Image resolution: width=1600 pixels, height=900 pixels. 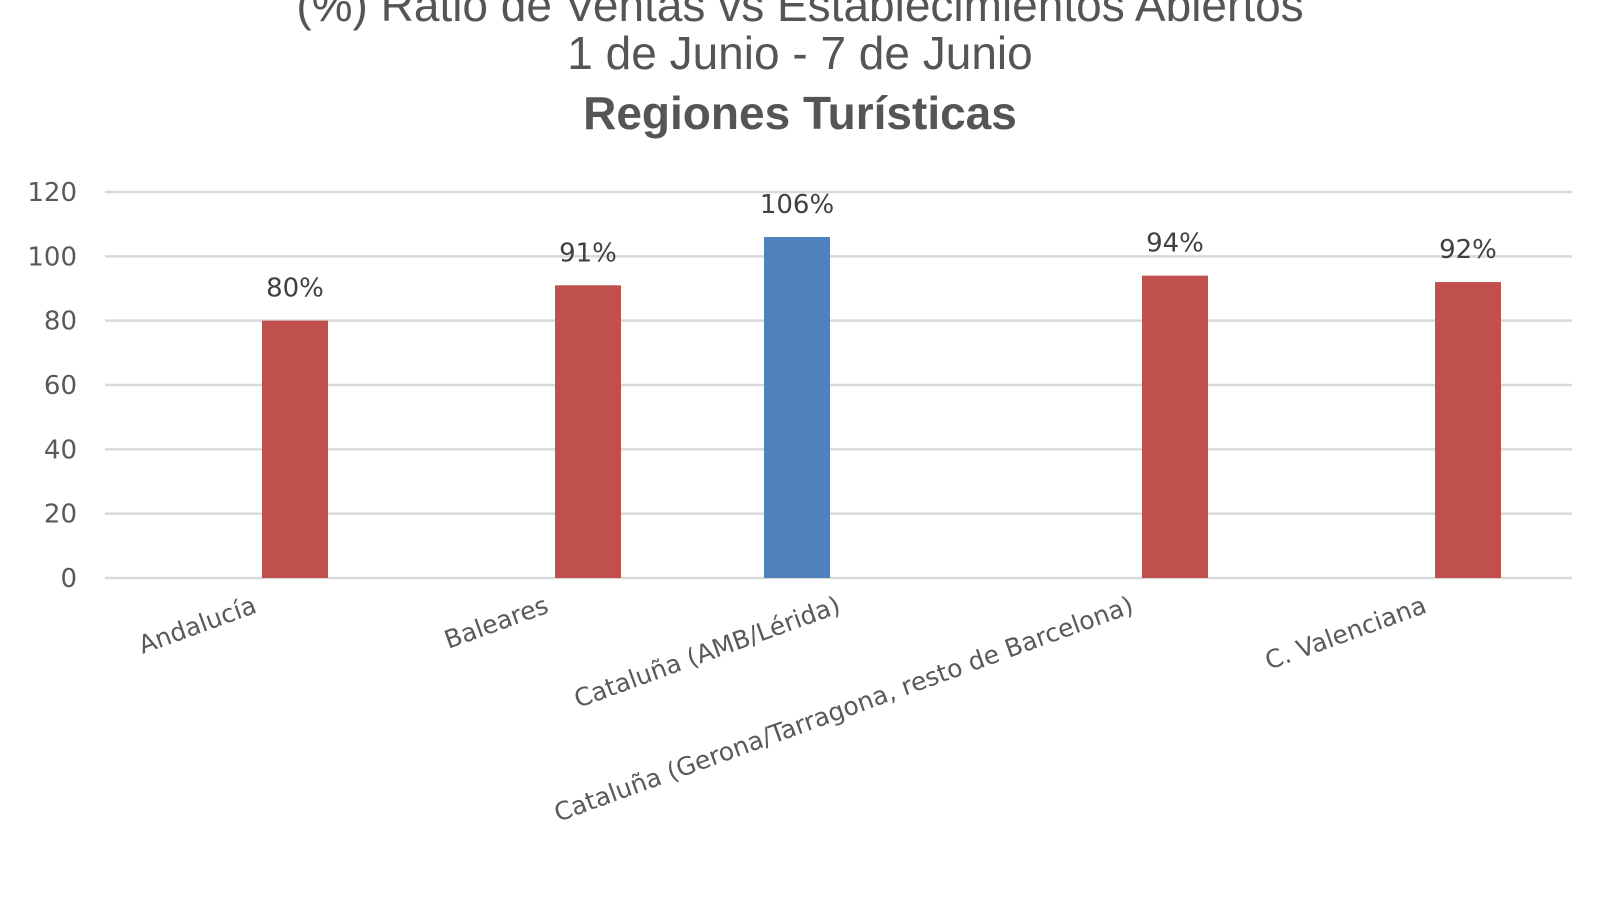 What do you see at coordinates (496, 622) in the screenshot?
I see `x-tick-label-1: Baleares` at bounding box center [496, 622].